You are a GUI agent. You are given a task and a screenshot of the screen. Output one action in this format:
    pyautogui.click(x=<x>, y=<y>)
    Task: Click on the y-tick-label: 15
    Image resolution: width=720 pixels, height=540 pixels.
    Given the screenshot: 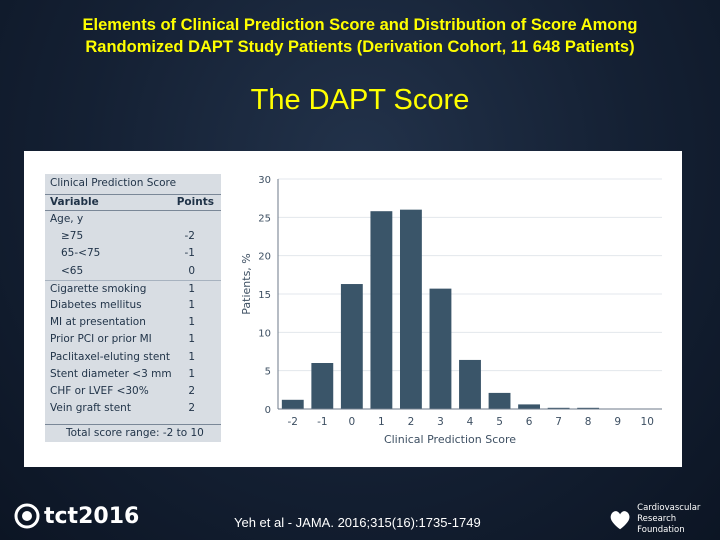 What is the action you would take?
    pyautogui.click(x=264, y=295)
    